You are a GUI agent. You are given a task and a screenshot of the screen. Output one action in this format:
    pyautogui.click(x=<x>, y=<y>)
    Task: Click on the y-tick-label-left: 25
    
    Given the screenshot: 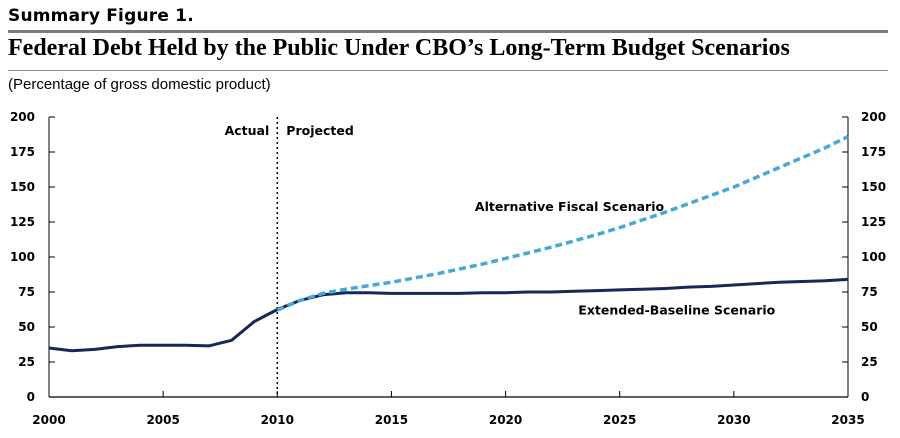 What is the action you would take?
    pyautogui.click(x=26, y=362)
    